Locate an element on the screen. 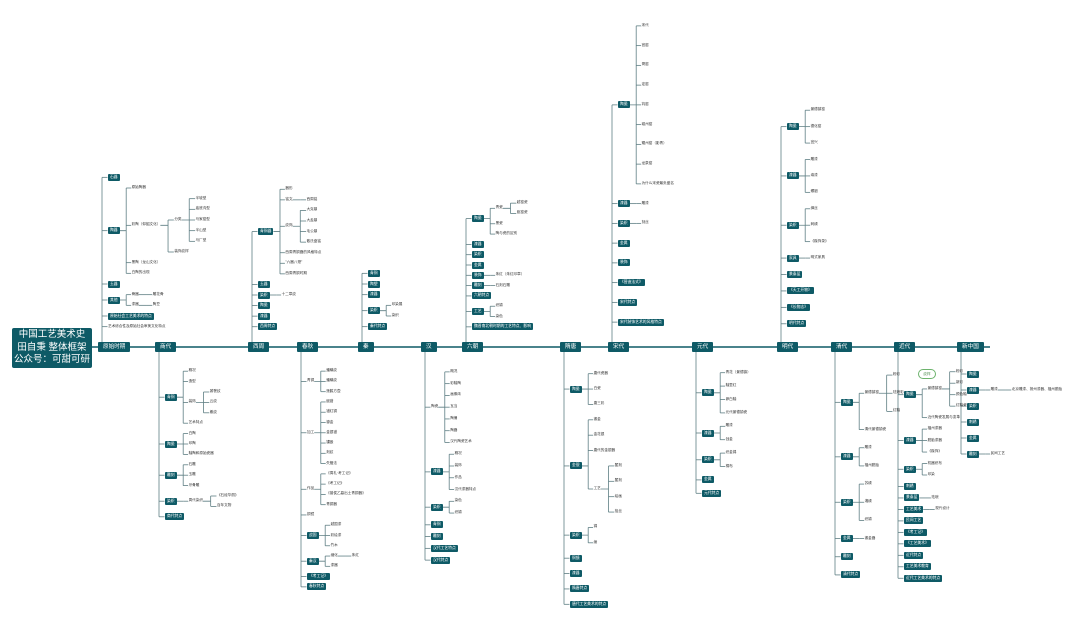 This screenshot has width=1080, height=634. node-q_10: 染织 is located at coordinates (847, 502).